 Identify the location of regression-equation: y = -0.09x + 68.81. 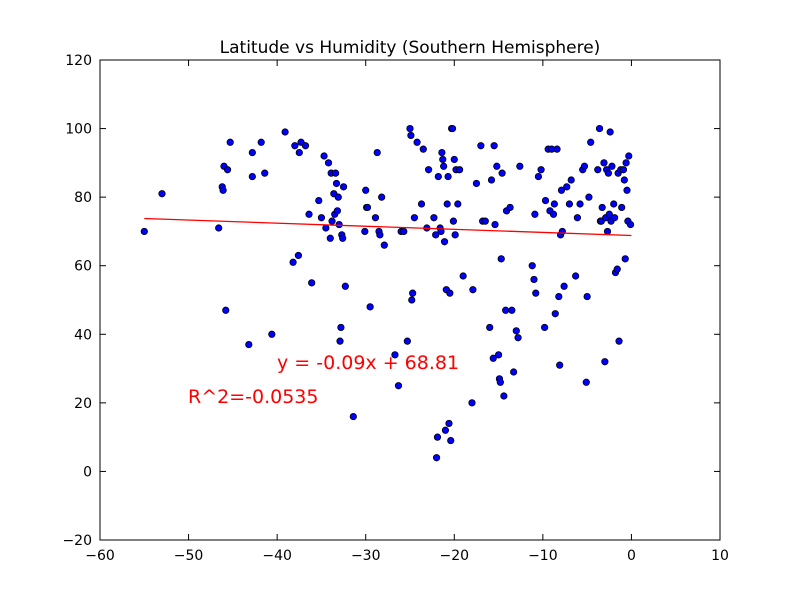
(368, 363).